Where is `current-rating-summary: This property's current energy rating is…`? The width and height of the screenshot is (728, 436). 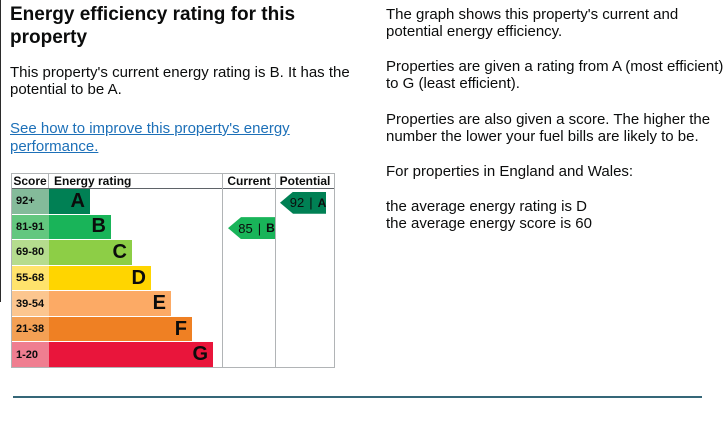
current-rating-summary: This property's current energy rating is… is located at coordinates (180, 81).